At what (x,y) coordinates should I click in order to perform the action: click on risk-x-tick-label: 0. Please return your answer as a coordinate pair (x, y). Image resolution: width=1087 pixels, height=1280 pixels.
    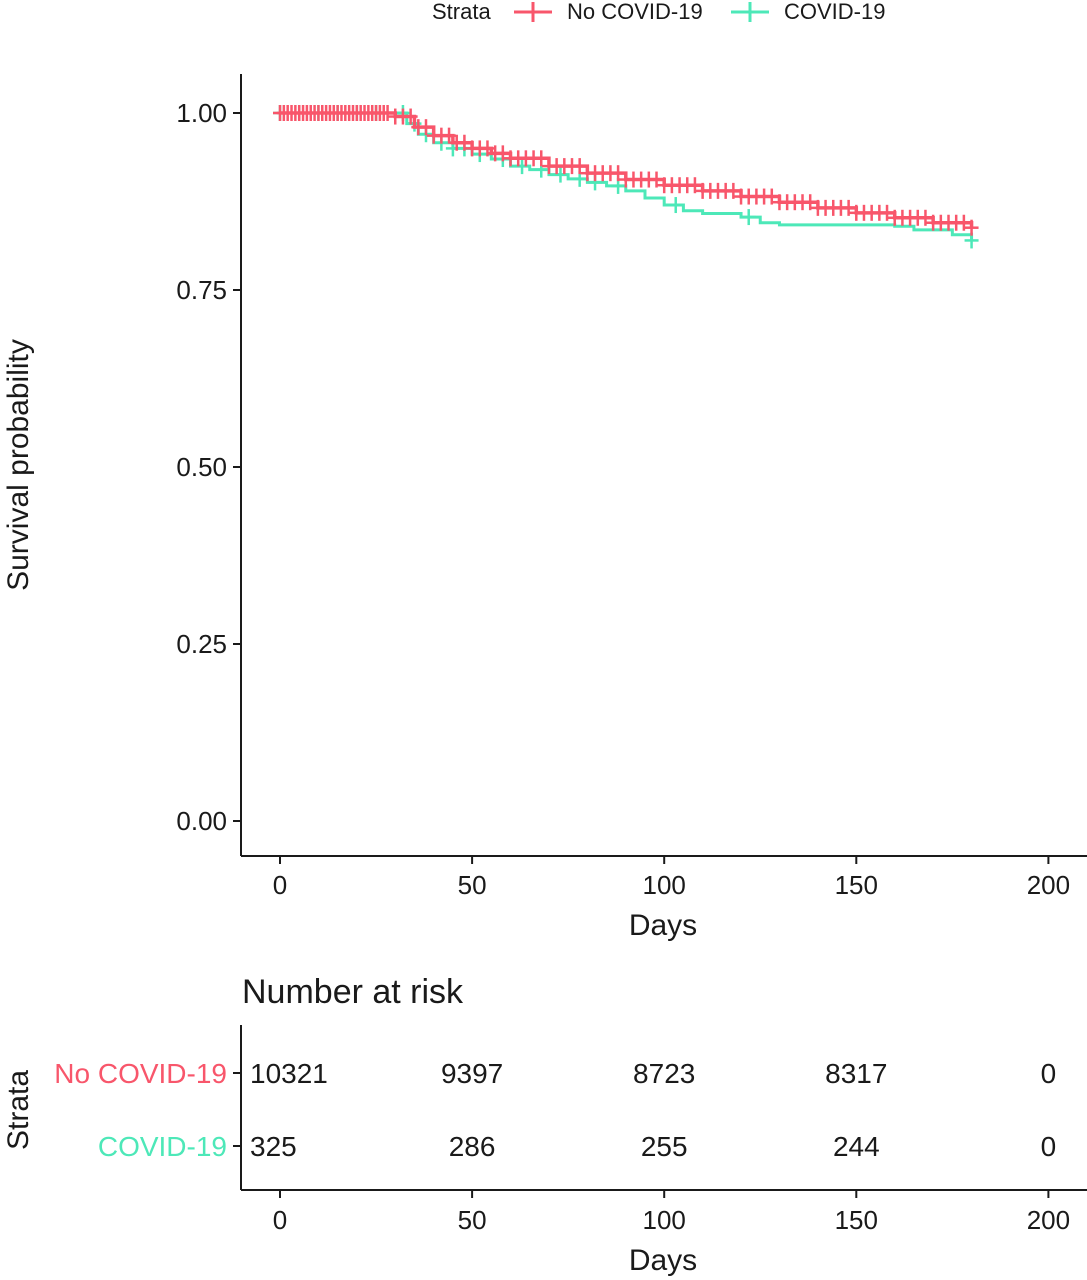
    Looking at the image, I should click on (280, 1220).